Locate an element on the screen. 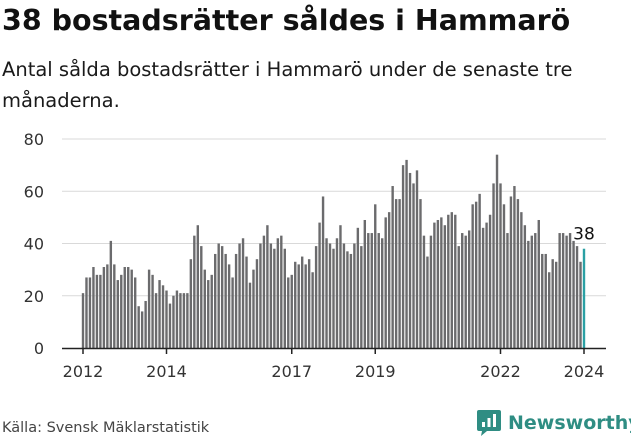  x-tick-label: 2024 is located at coordinates (584, 371).